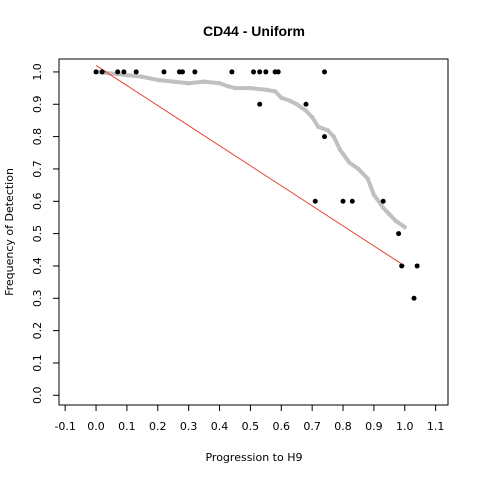 The height and width of the screenshot is (480, 480). Describe the element at coordinates (343, 426) in the screenshot. I see `x-tick-label: 0.8` at that location.